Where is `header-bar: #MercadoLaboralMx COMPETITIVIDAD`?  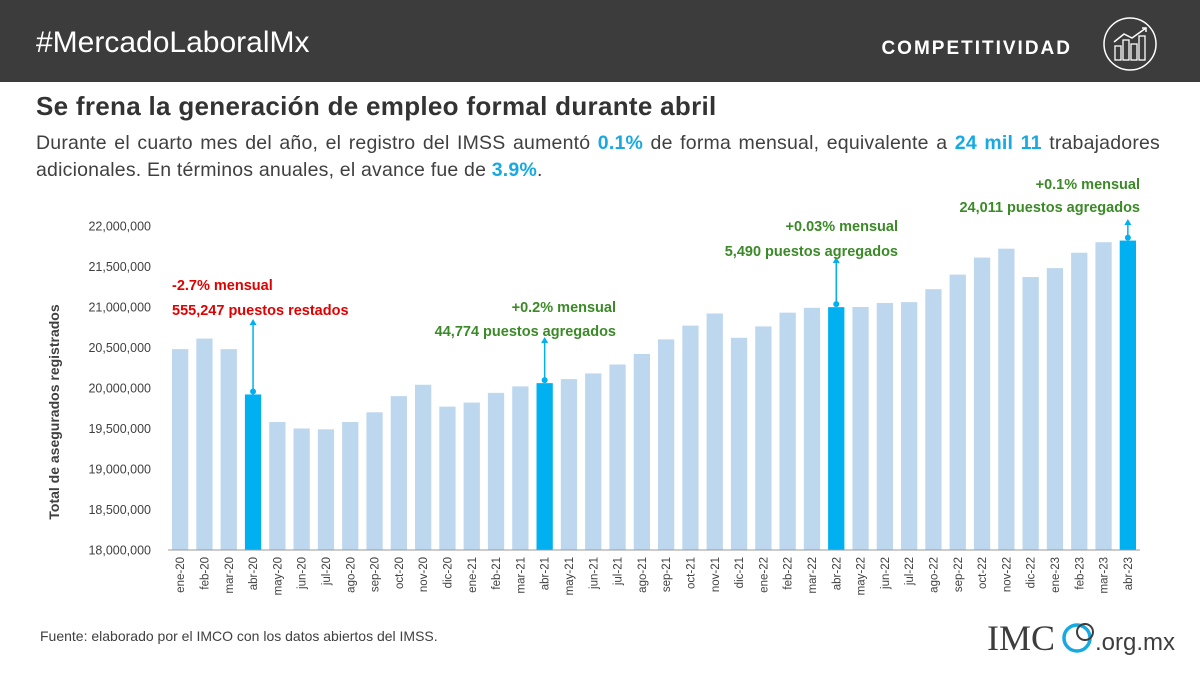 header-bar: #MercadoLaboralMx COMPETITIVIDAD is located at coordinates (600, 41).